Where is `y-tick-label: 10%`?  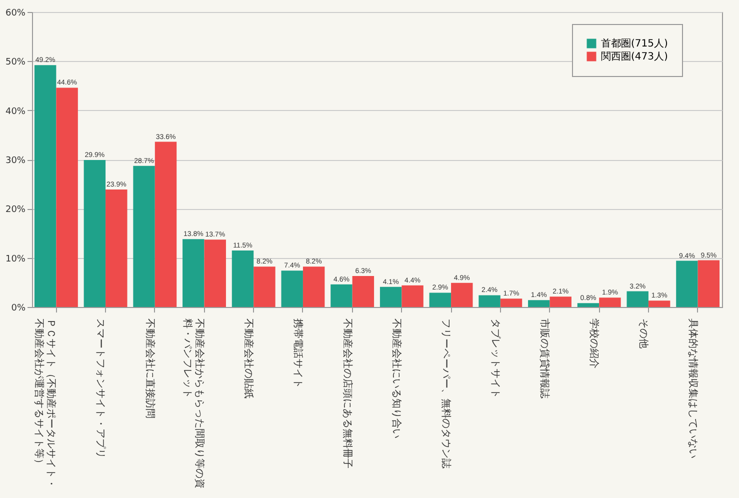 y-tick-label: 10% is located at coordinates (15, 259).